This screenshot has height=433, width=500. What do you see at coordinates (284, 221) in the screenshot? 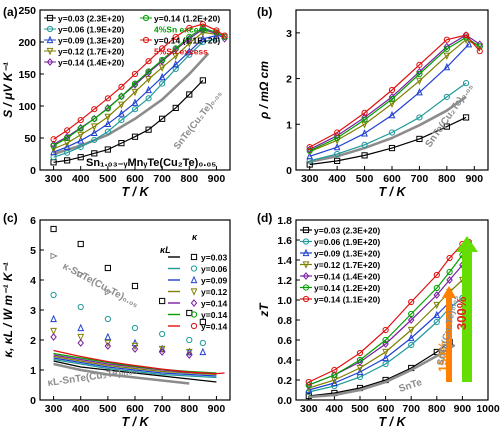
I see `y-tick-label: 1.8` at bounding box center [284, 221].